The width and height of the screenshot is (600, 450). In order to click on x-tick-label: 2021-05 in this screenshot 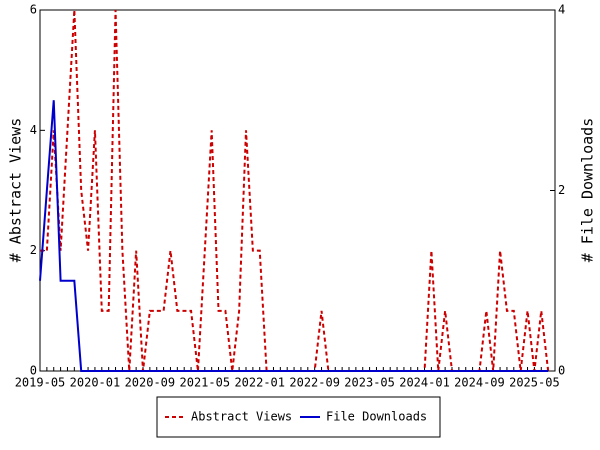, I will do `click(205, 383)`.